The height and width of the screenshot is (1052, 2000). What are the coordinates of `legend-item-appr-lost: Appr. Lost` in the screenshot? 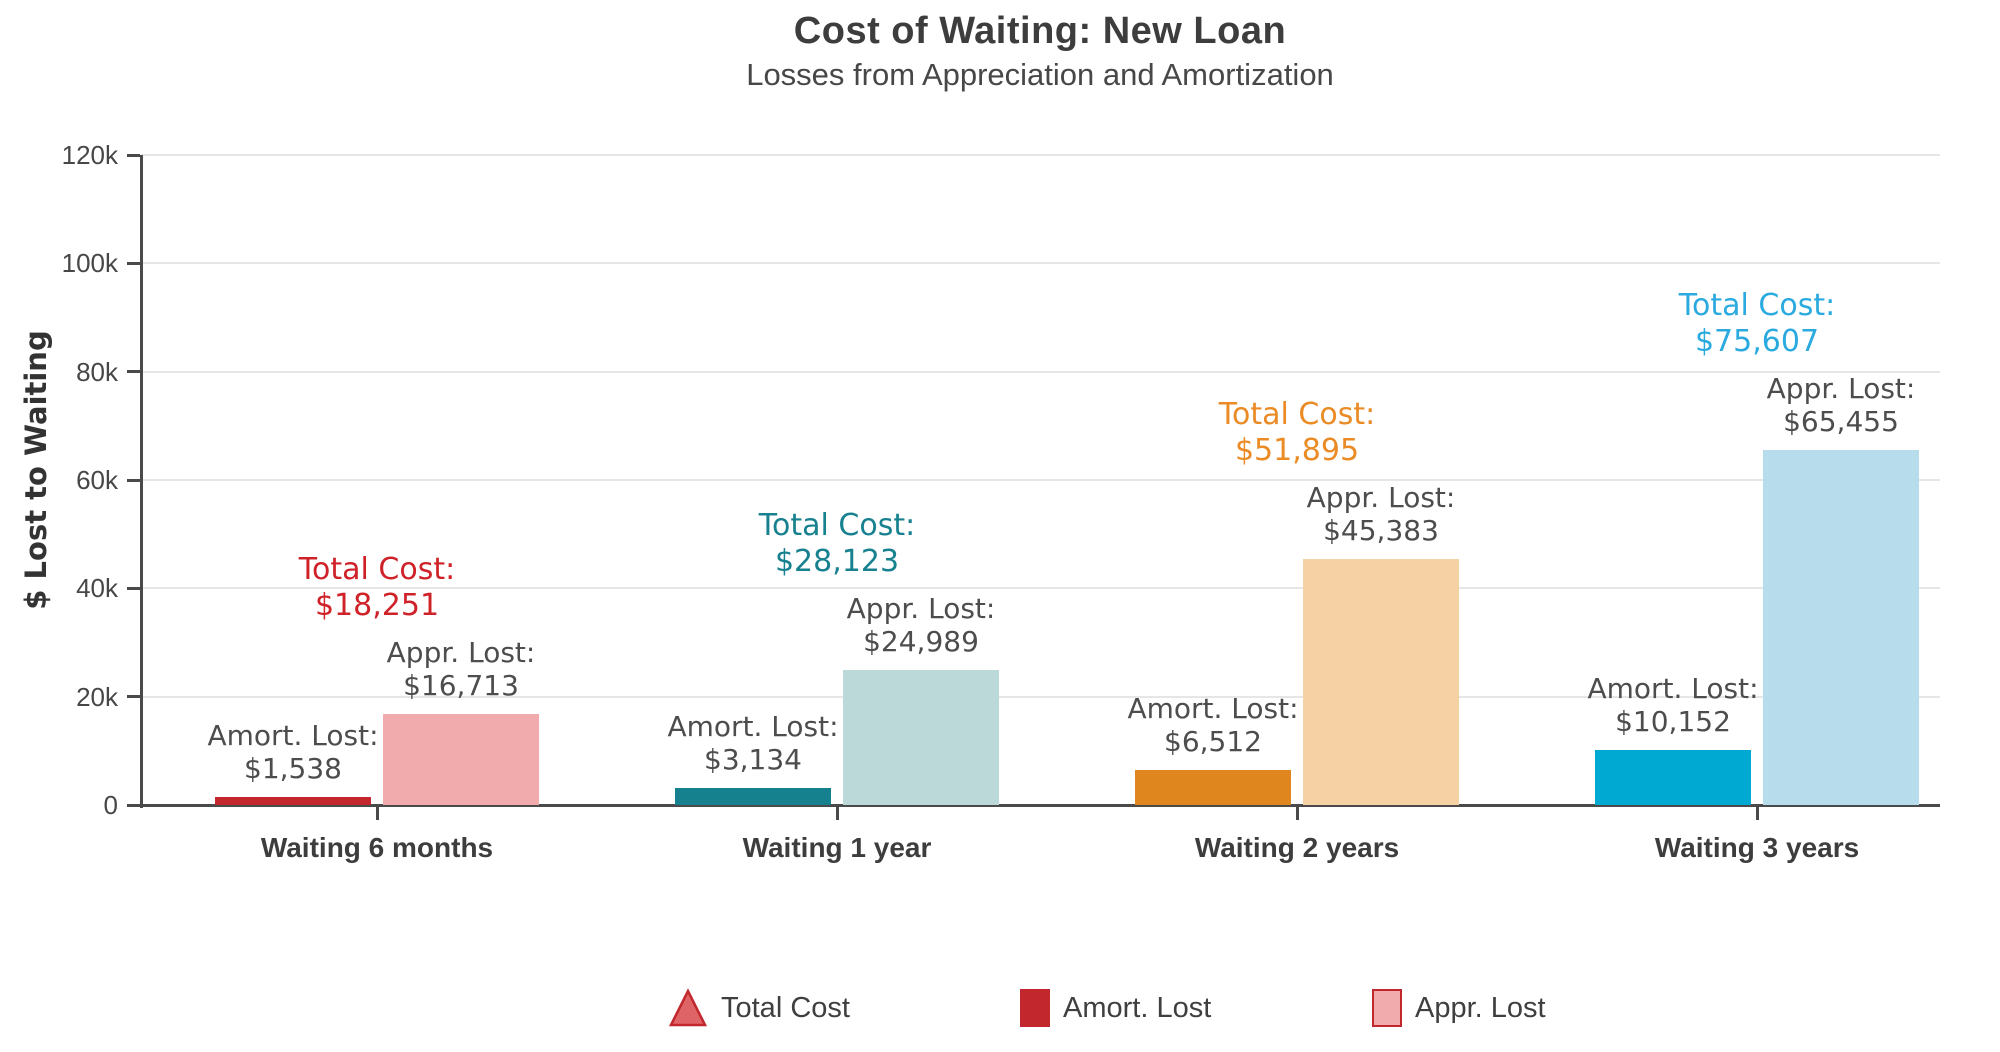 It's located at (1459, 1008).